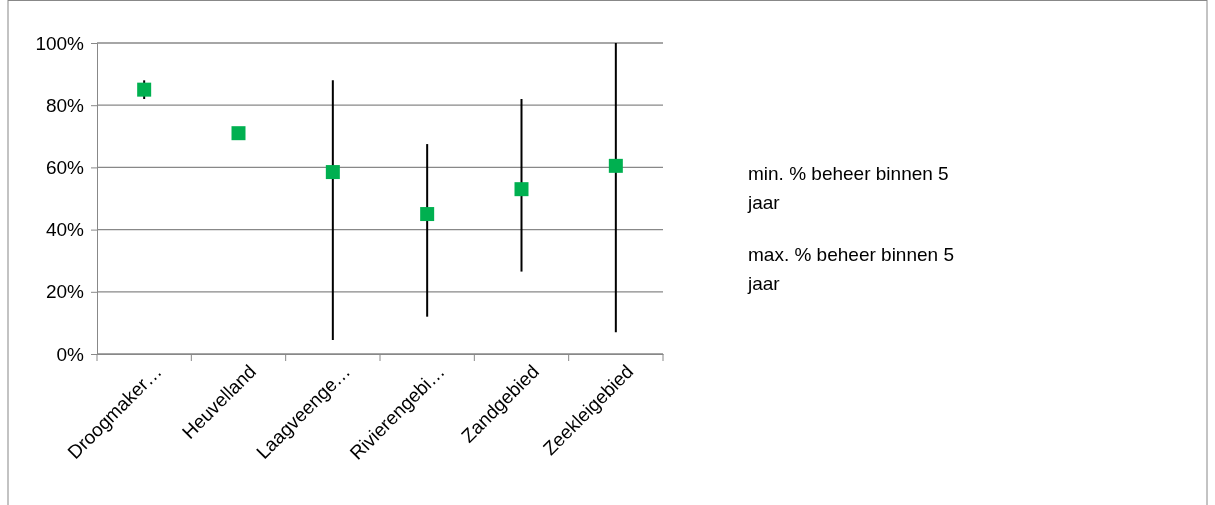  I want to click on y-tick-label: 100%, so click(60, 43).